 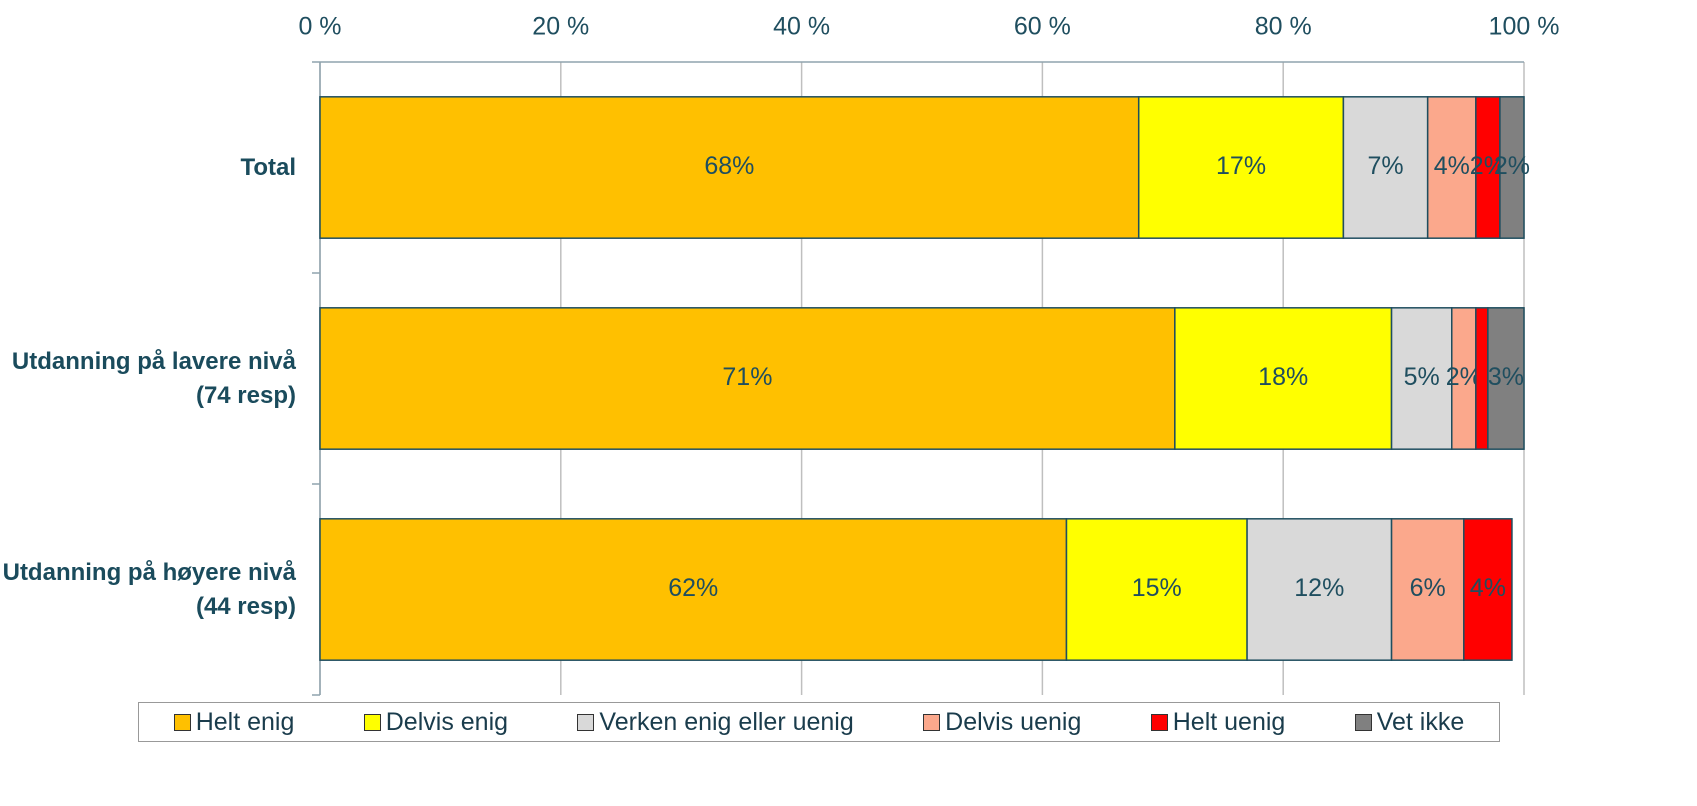 I want to click on data-label: 18%, so click(x=1283, y=377).